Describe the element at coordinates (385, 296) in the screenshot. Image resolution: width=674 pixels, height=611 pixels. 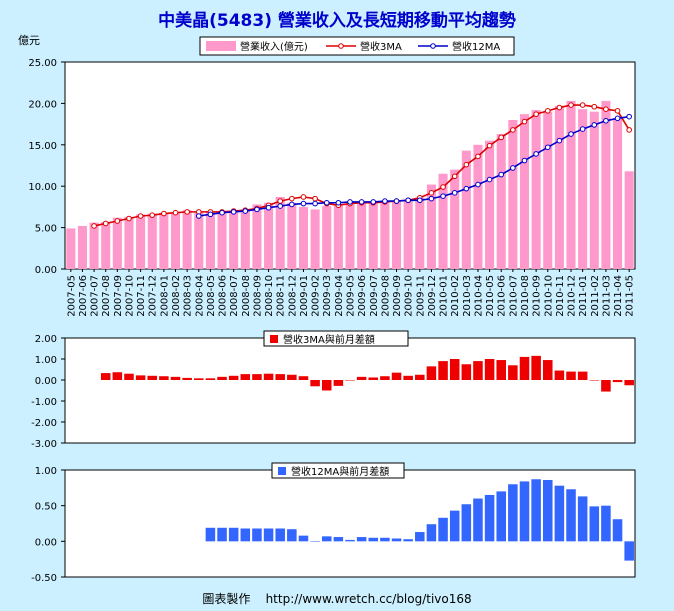
I see `x-tick-label: 2009-08` at that location.